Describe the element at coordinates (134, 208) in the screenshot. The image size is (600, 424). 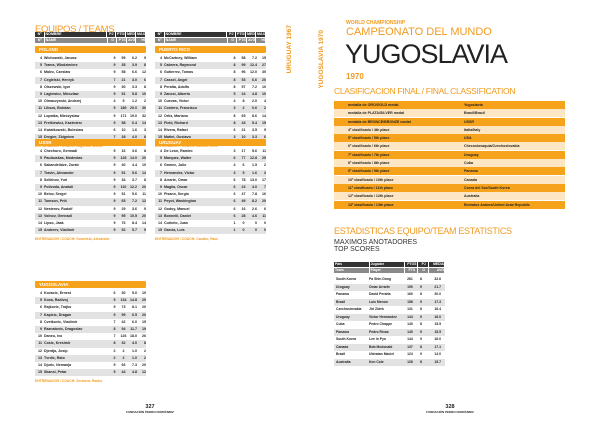
I see `cell: 3.6` at that location.